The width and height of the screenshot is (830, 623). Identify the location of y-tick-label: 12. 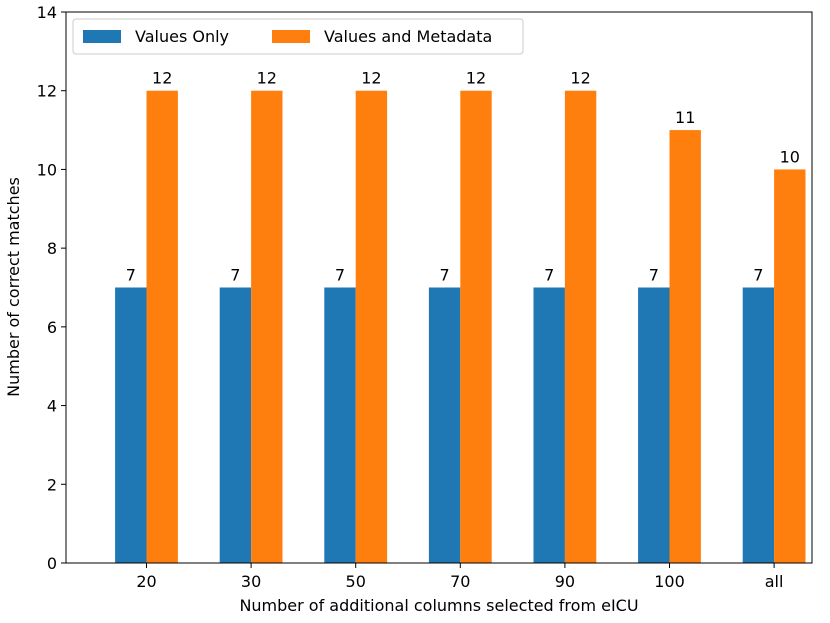
(47, 91).